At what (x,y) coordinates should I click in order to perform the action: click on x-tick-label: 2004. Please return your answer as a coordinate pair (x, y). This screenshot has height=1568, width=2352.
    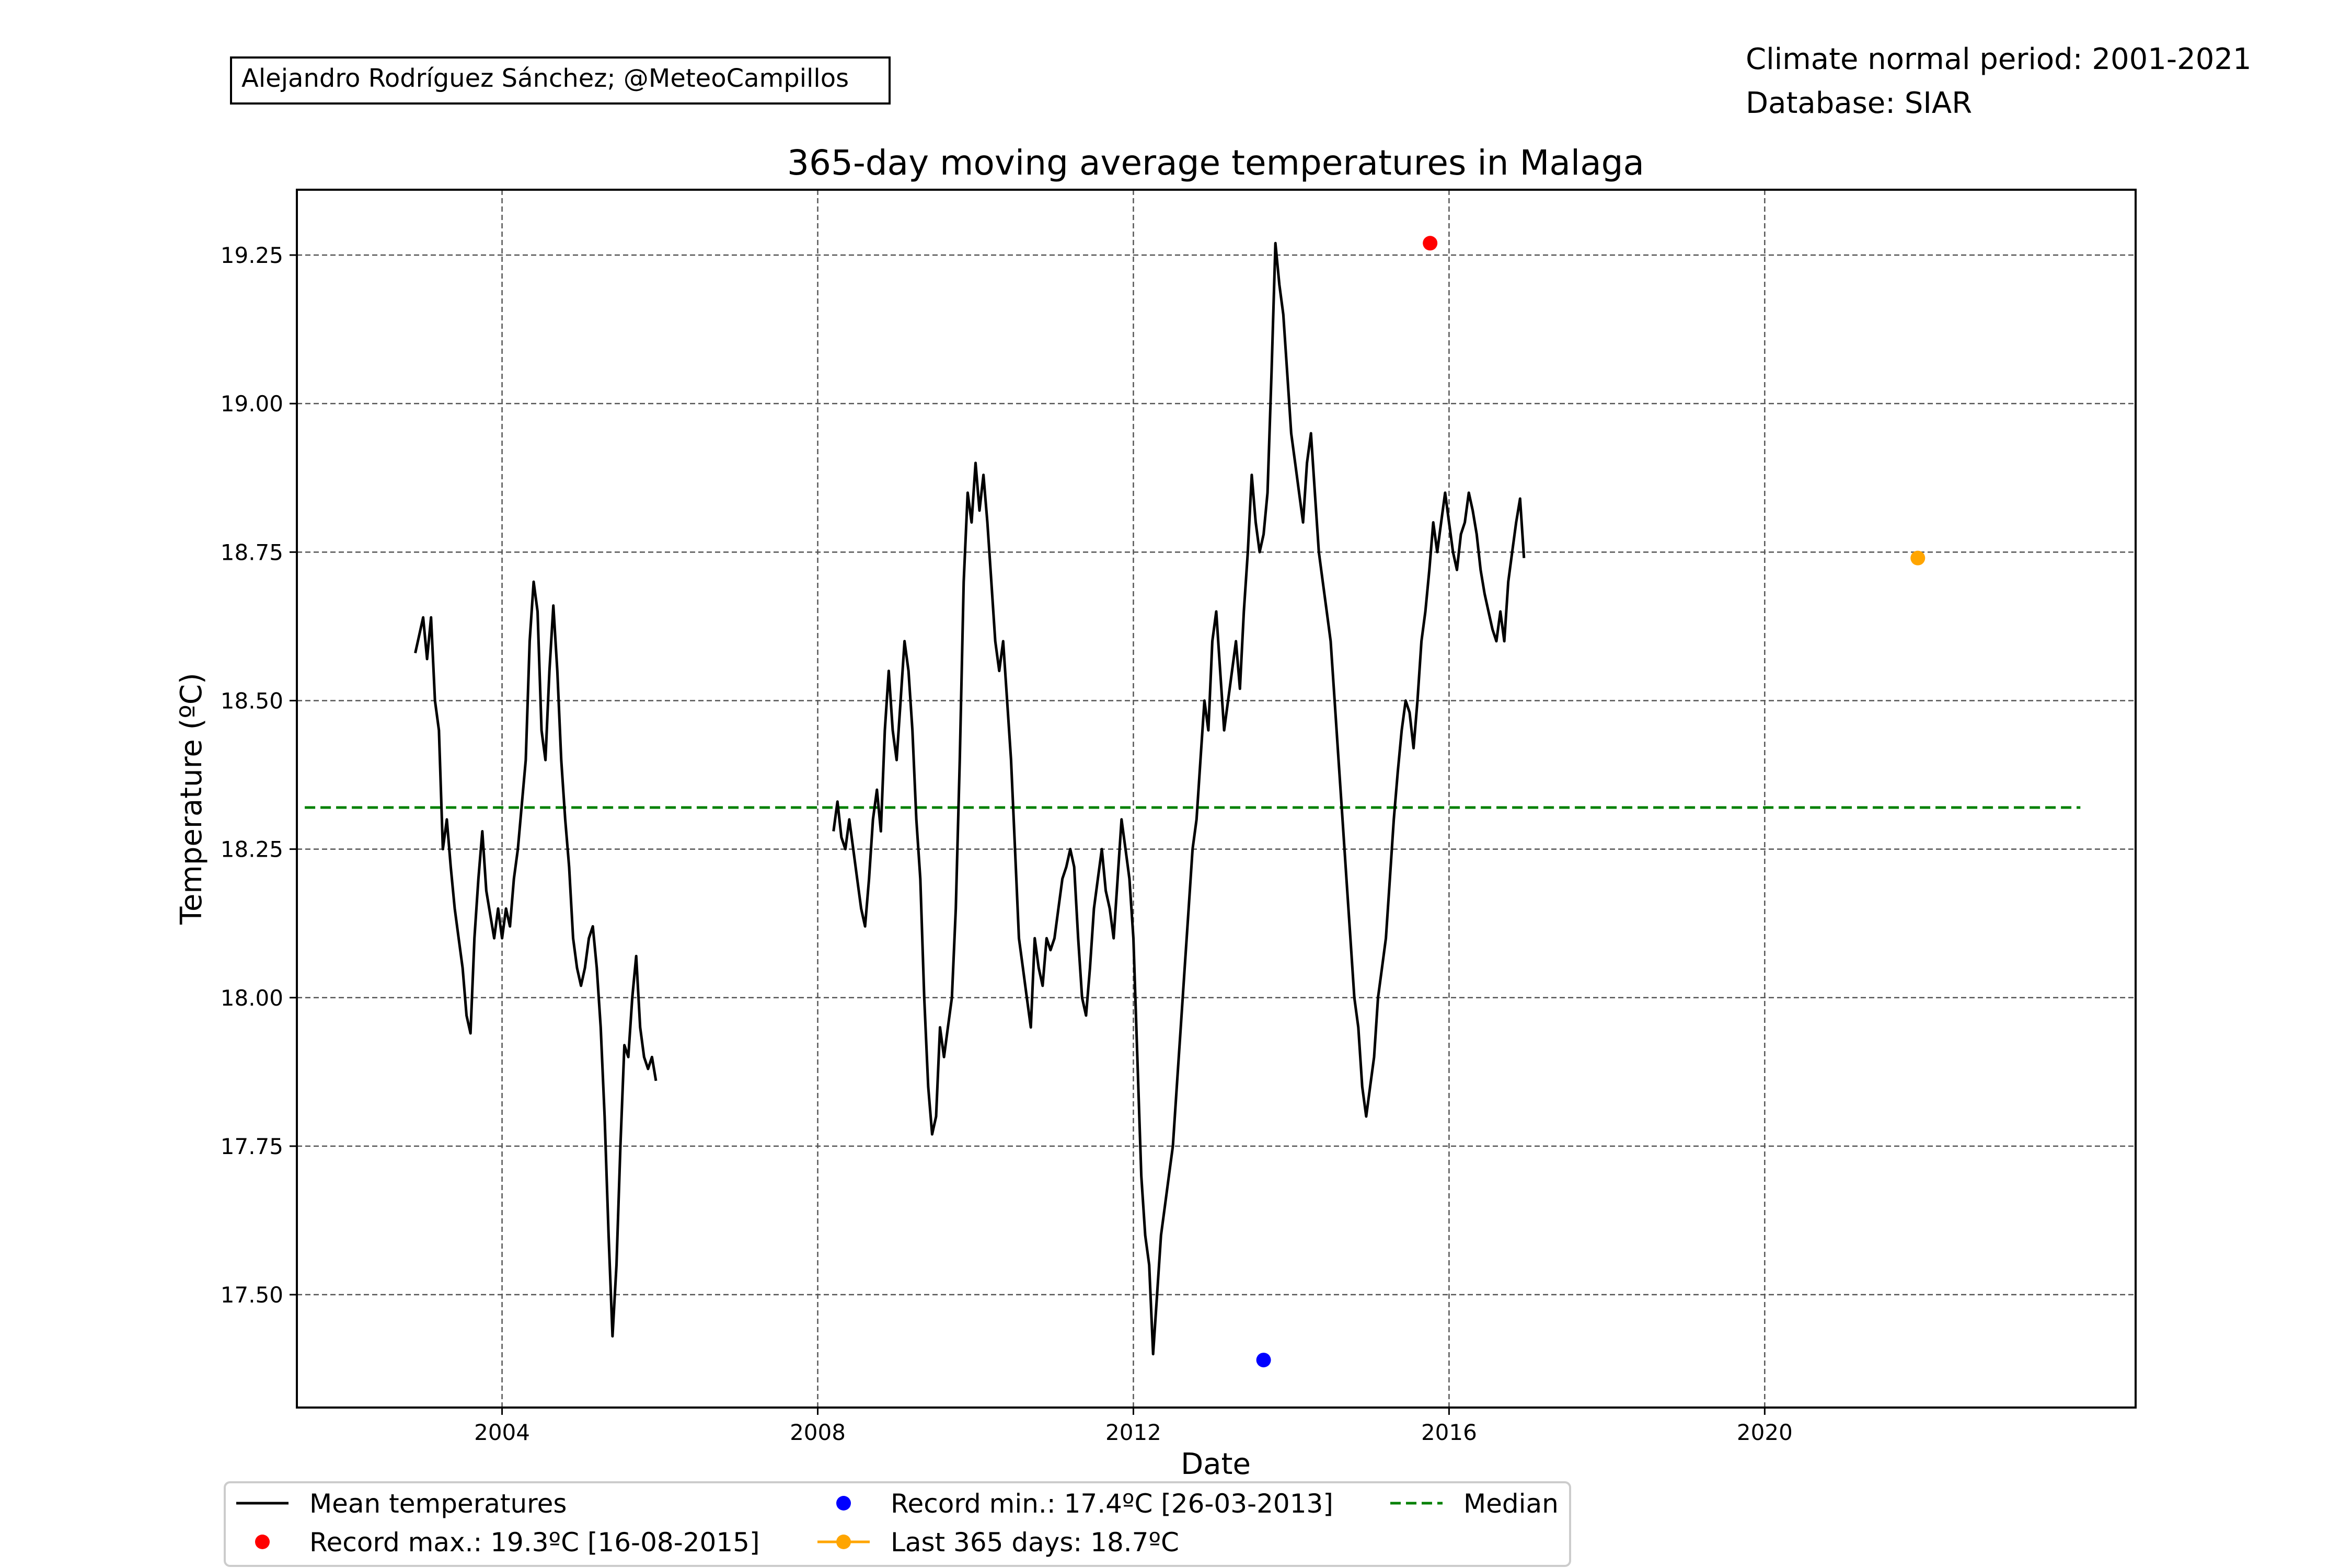
    Looking at the image, I should click on (502, 1432).